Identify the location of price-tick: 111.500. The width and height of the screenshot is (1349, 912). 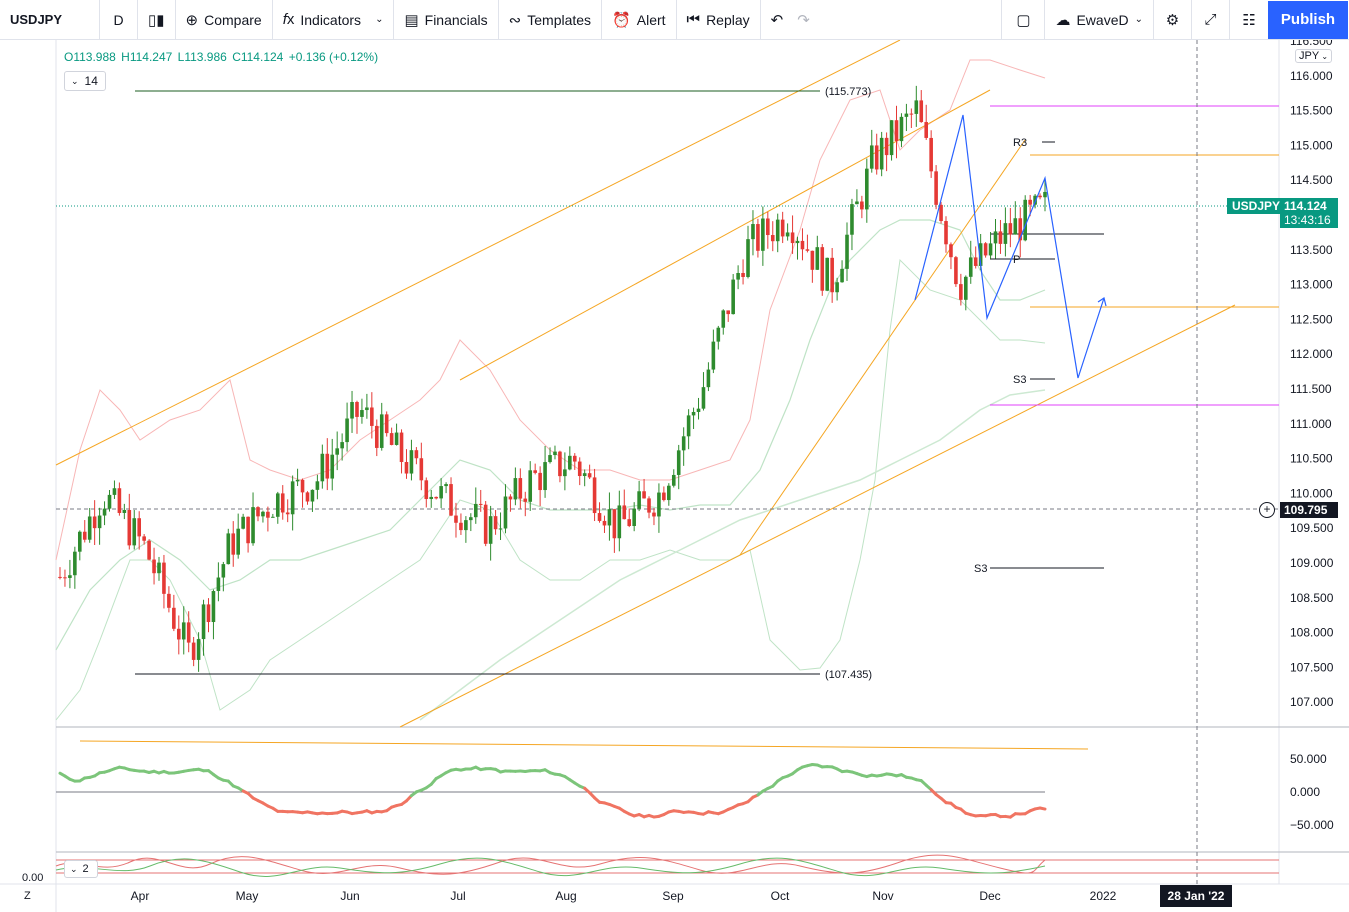
(1311, 389).